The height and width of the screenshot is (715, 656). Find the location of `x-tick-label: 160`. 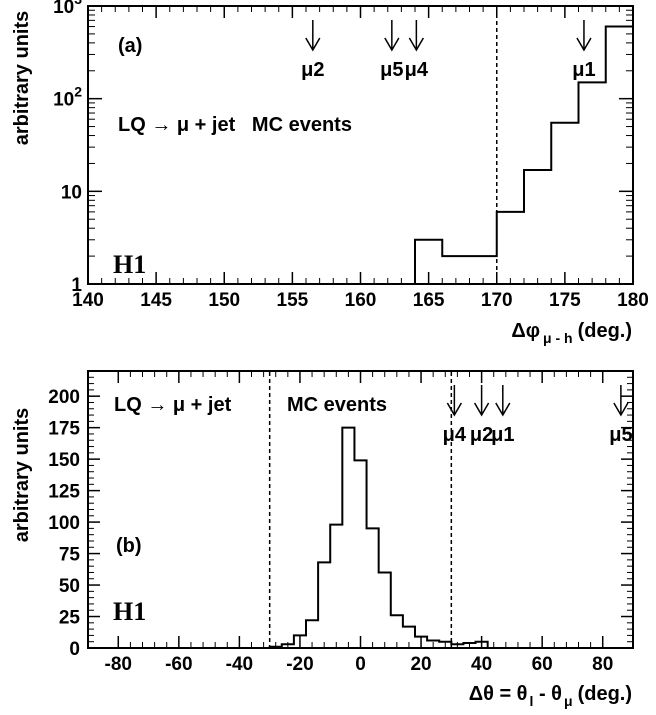

x-tick-label: 160 is located at coordinates (361, 300).